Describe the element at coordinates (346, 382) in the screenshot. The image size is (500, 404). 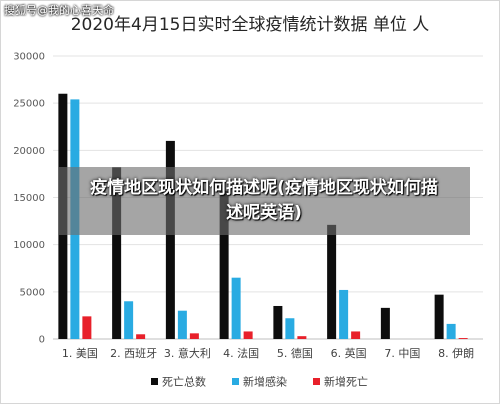
I see `legend-label-3: 新增死亡` at that location.